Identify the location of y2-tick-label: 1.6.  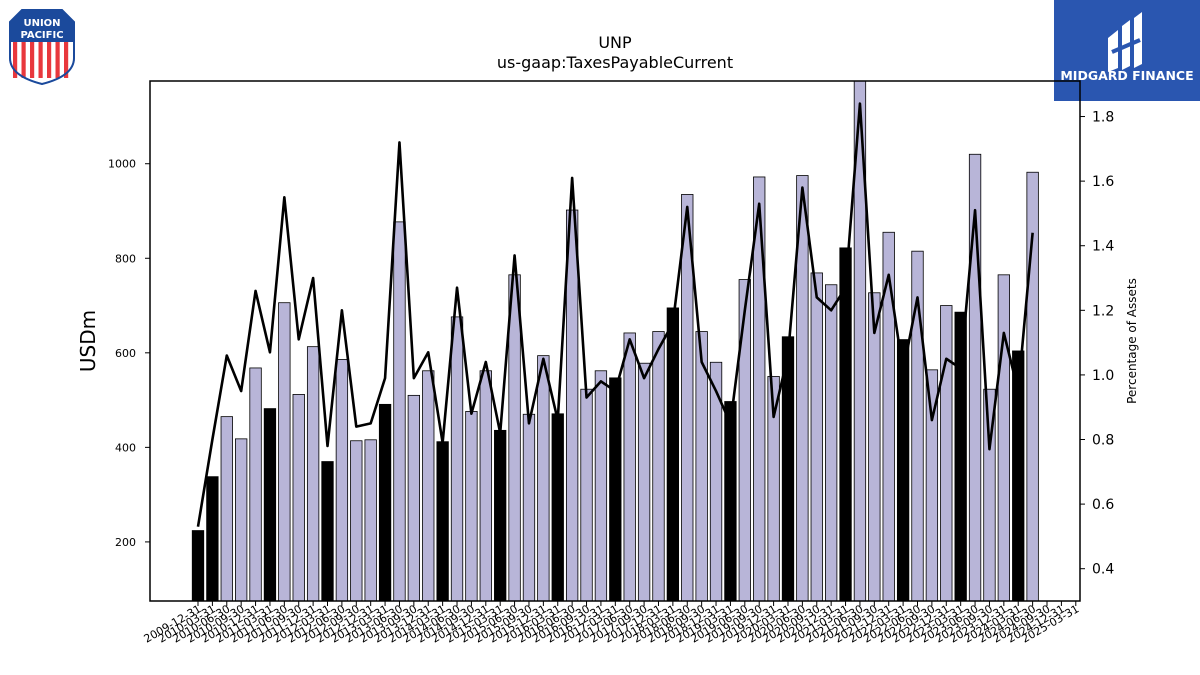
(1103, 182).